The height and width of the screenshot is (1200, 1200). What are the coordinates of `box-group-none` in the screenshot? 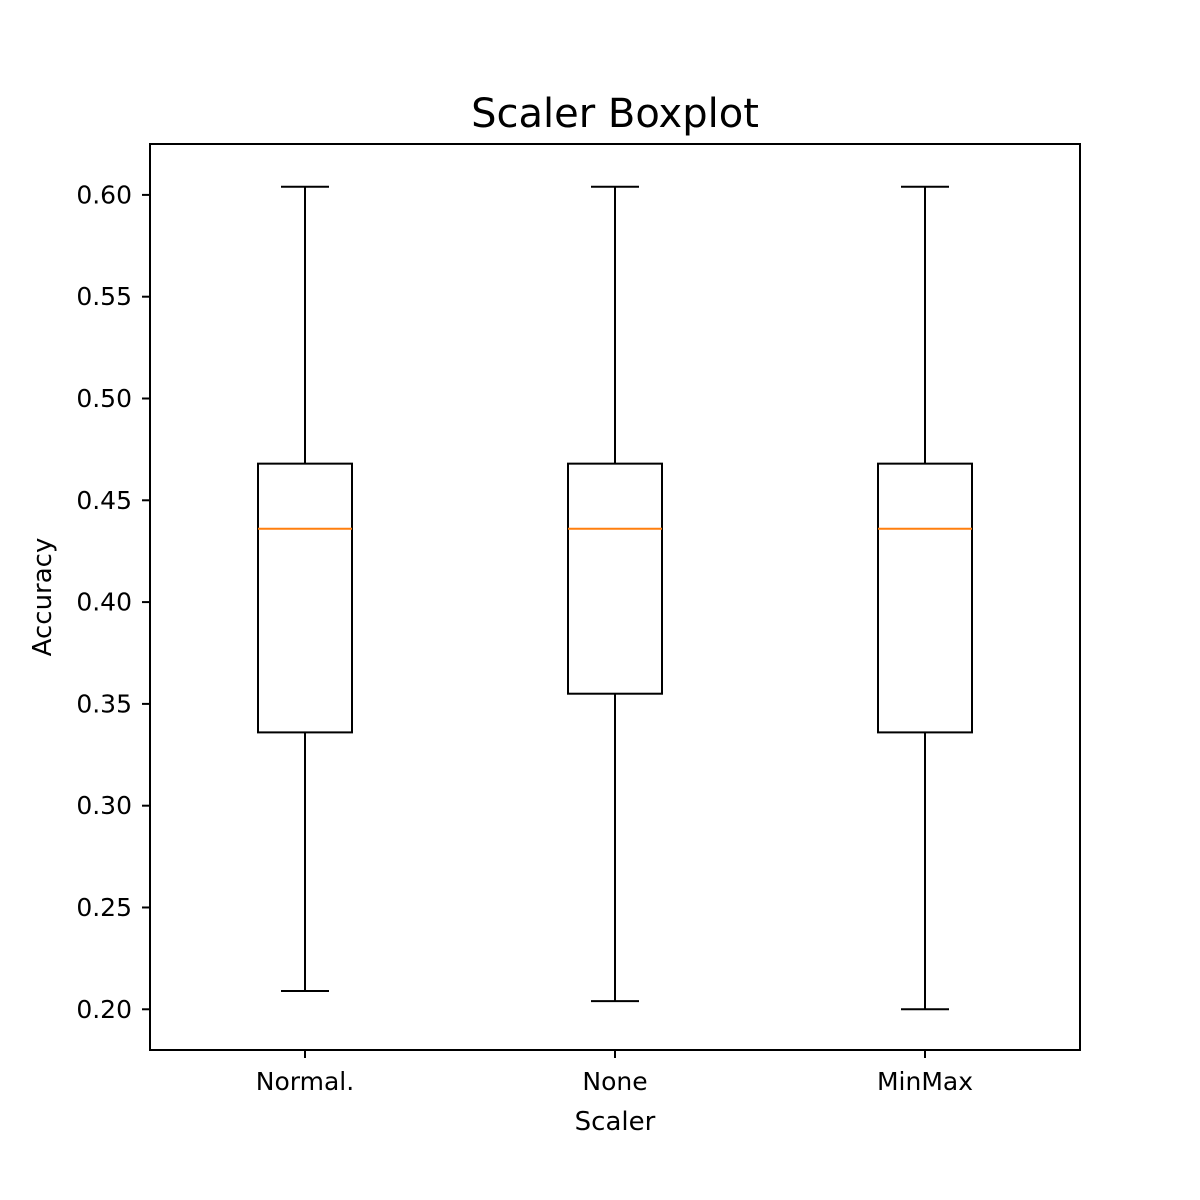 It's located at (615, 594).